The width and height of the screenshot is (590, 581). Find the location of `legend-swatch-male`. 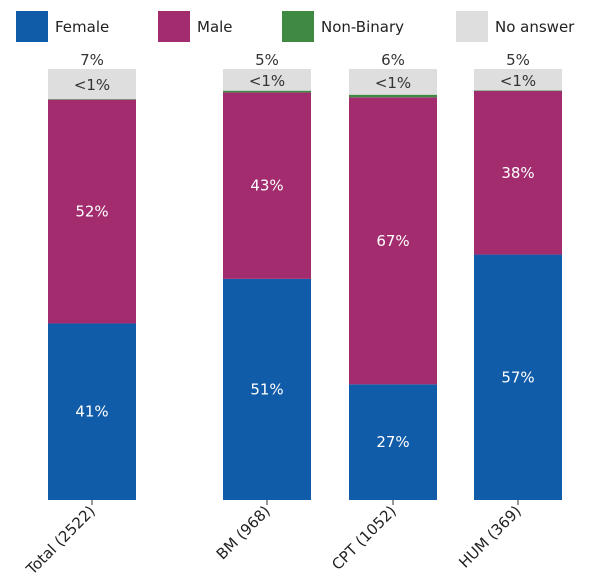

legend-swatch-male is located at coordinates (174, 26).